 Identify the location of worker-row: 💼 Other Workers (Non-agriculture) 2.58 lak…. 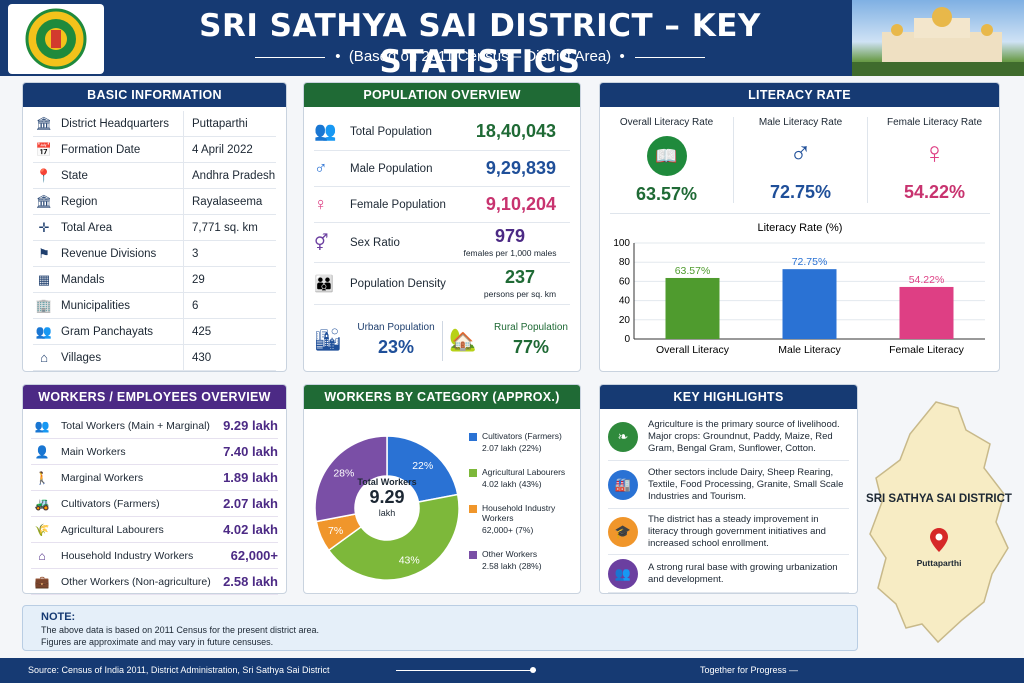
(154, 582).